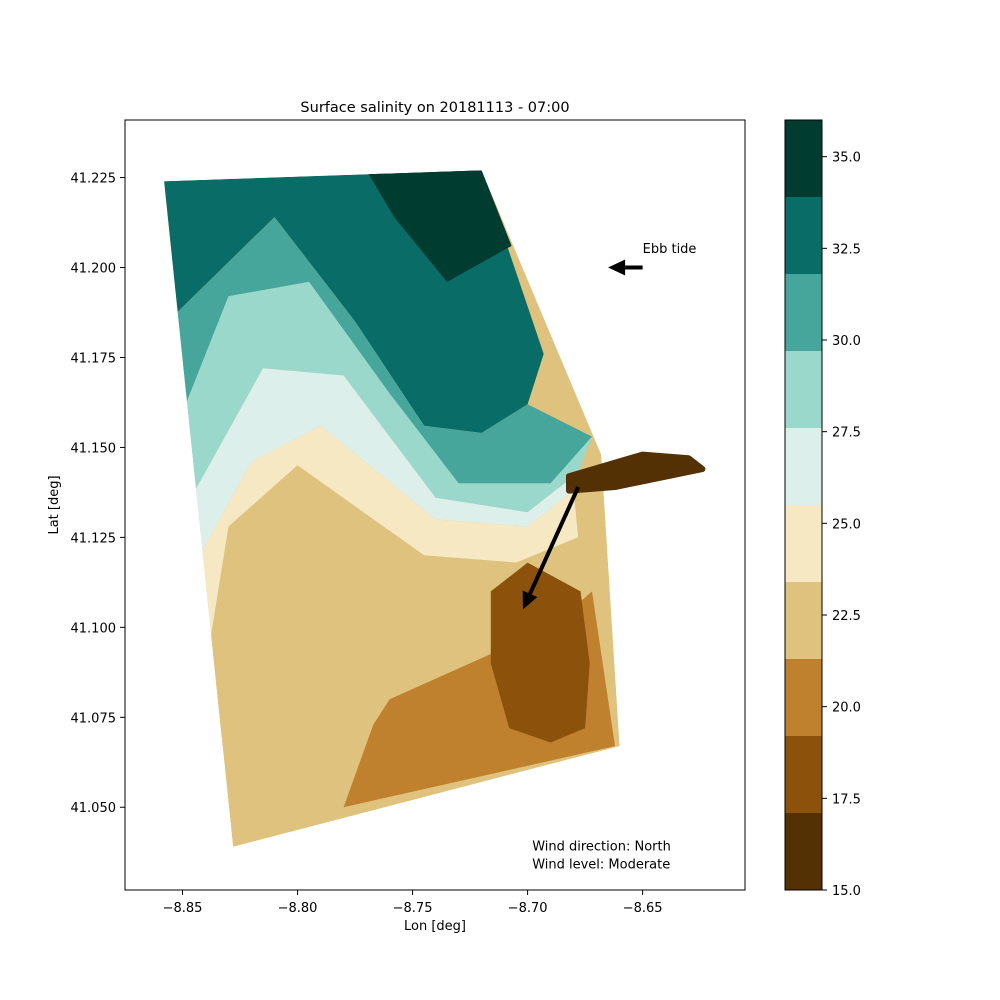 The width and height of the screenshot is (1000, 1000). I want to click on ebb-tide-arrow-head, so click(617, 267).